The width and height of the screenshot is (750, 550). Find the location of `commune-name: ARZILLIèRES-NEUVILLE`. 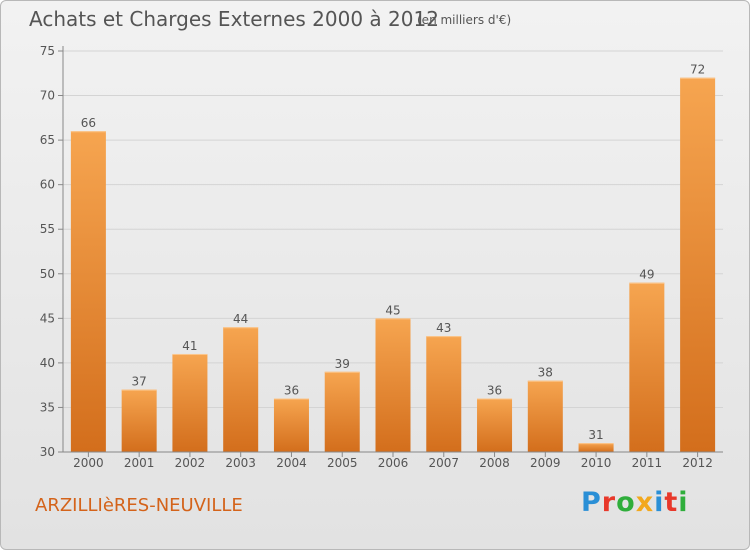

commune-name: ARZILLIèRES-NEUVILLE is located at coordinates (139, 505).